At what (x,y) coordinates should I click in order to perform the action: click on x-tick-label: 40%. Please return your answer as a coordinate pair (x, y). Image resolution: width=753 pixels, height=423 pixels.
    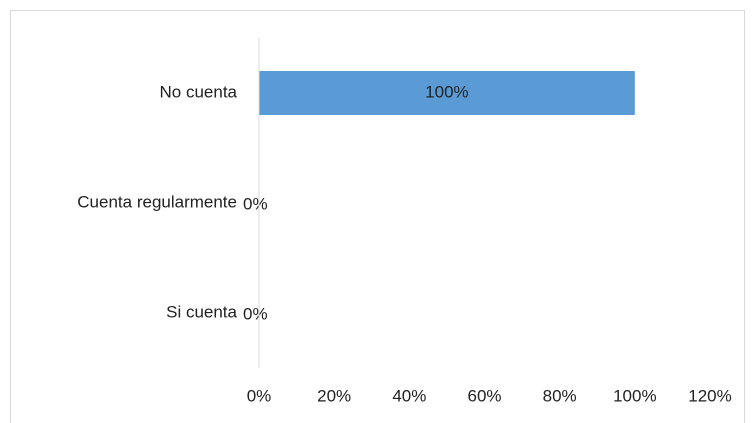
    Looking at the image, I should click on (409, 395).